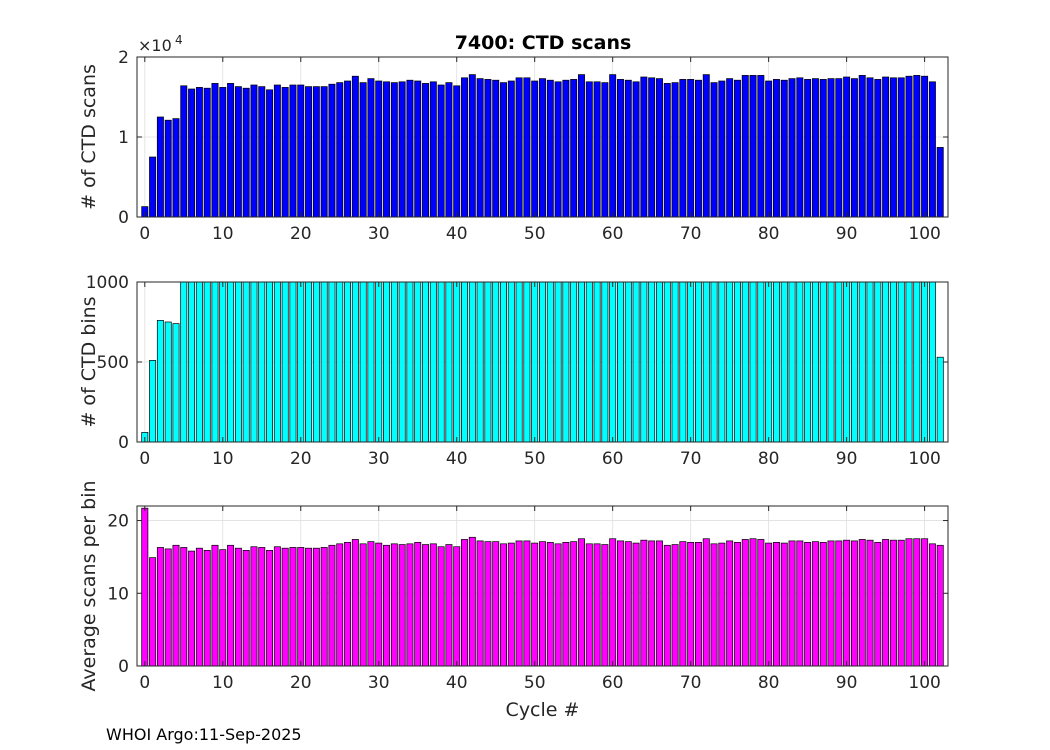 Image resolution: width=1050 pixels, height=750 pixels. What do you see at coordinates (89, 361) in the screenshot?
I see `y-axis-label: # of CTD bins` at bounding box center [89, 361].